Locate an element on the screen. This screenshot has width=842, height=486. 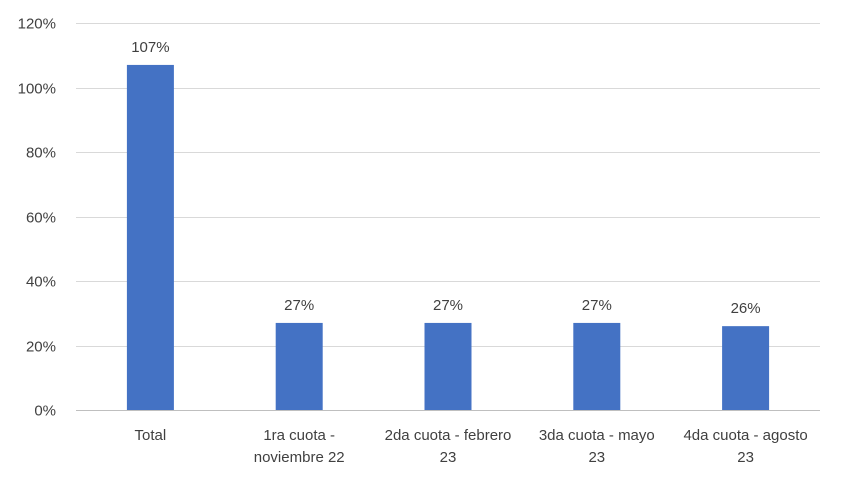
y-tick-label: 120% is located at coordinates (37, 24).